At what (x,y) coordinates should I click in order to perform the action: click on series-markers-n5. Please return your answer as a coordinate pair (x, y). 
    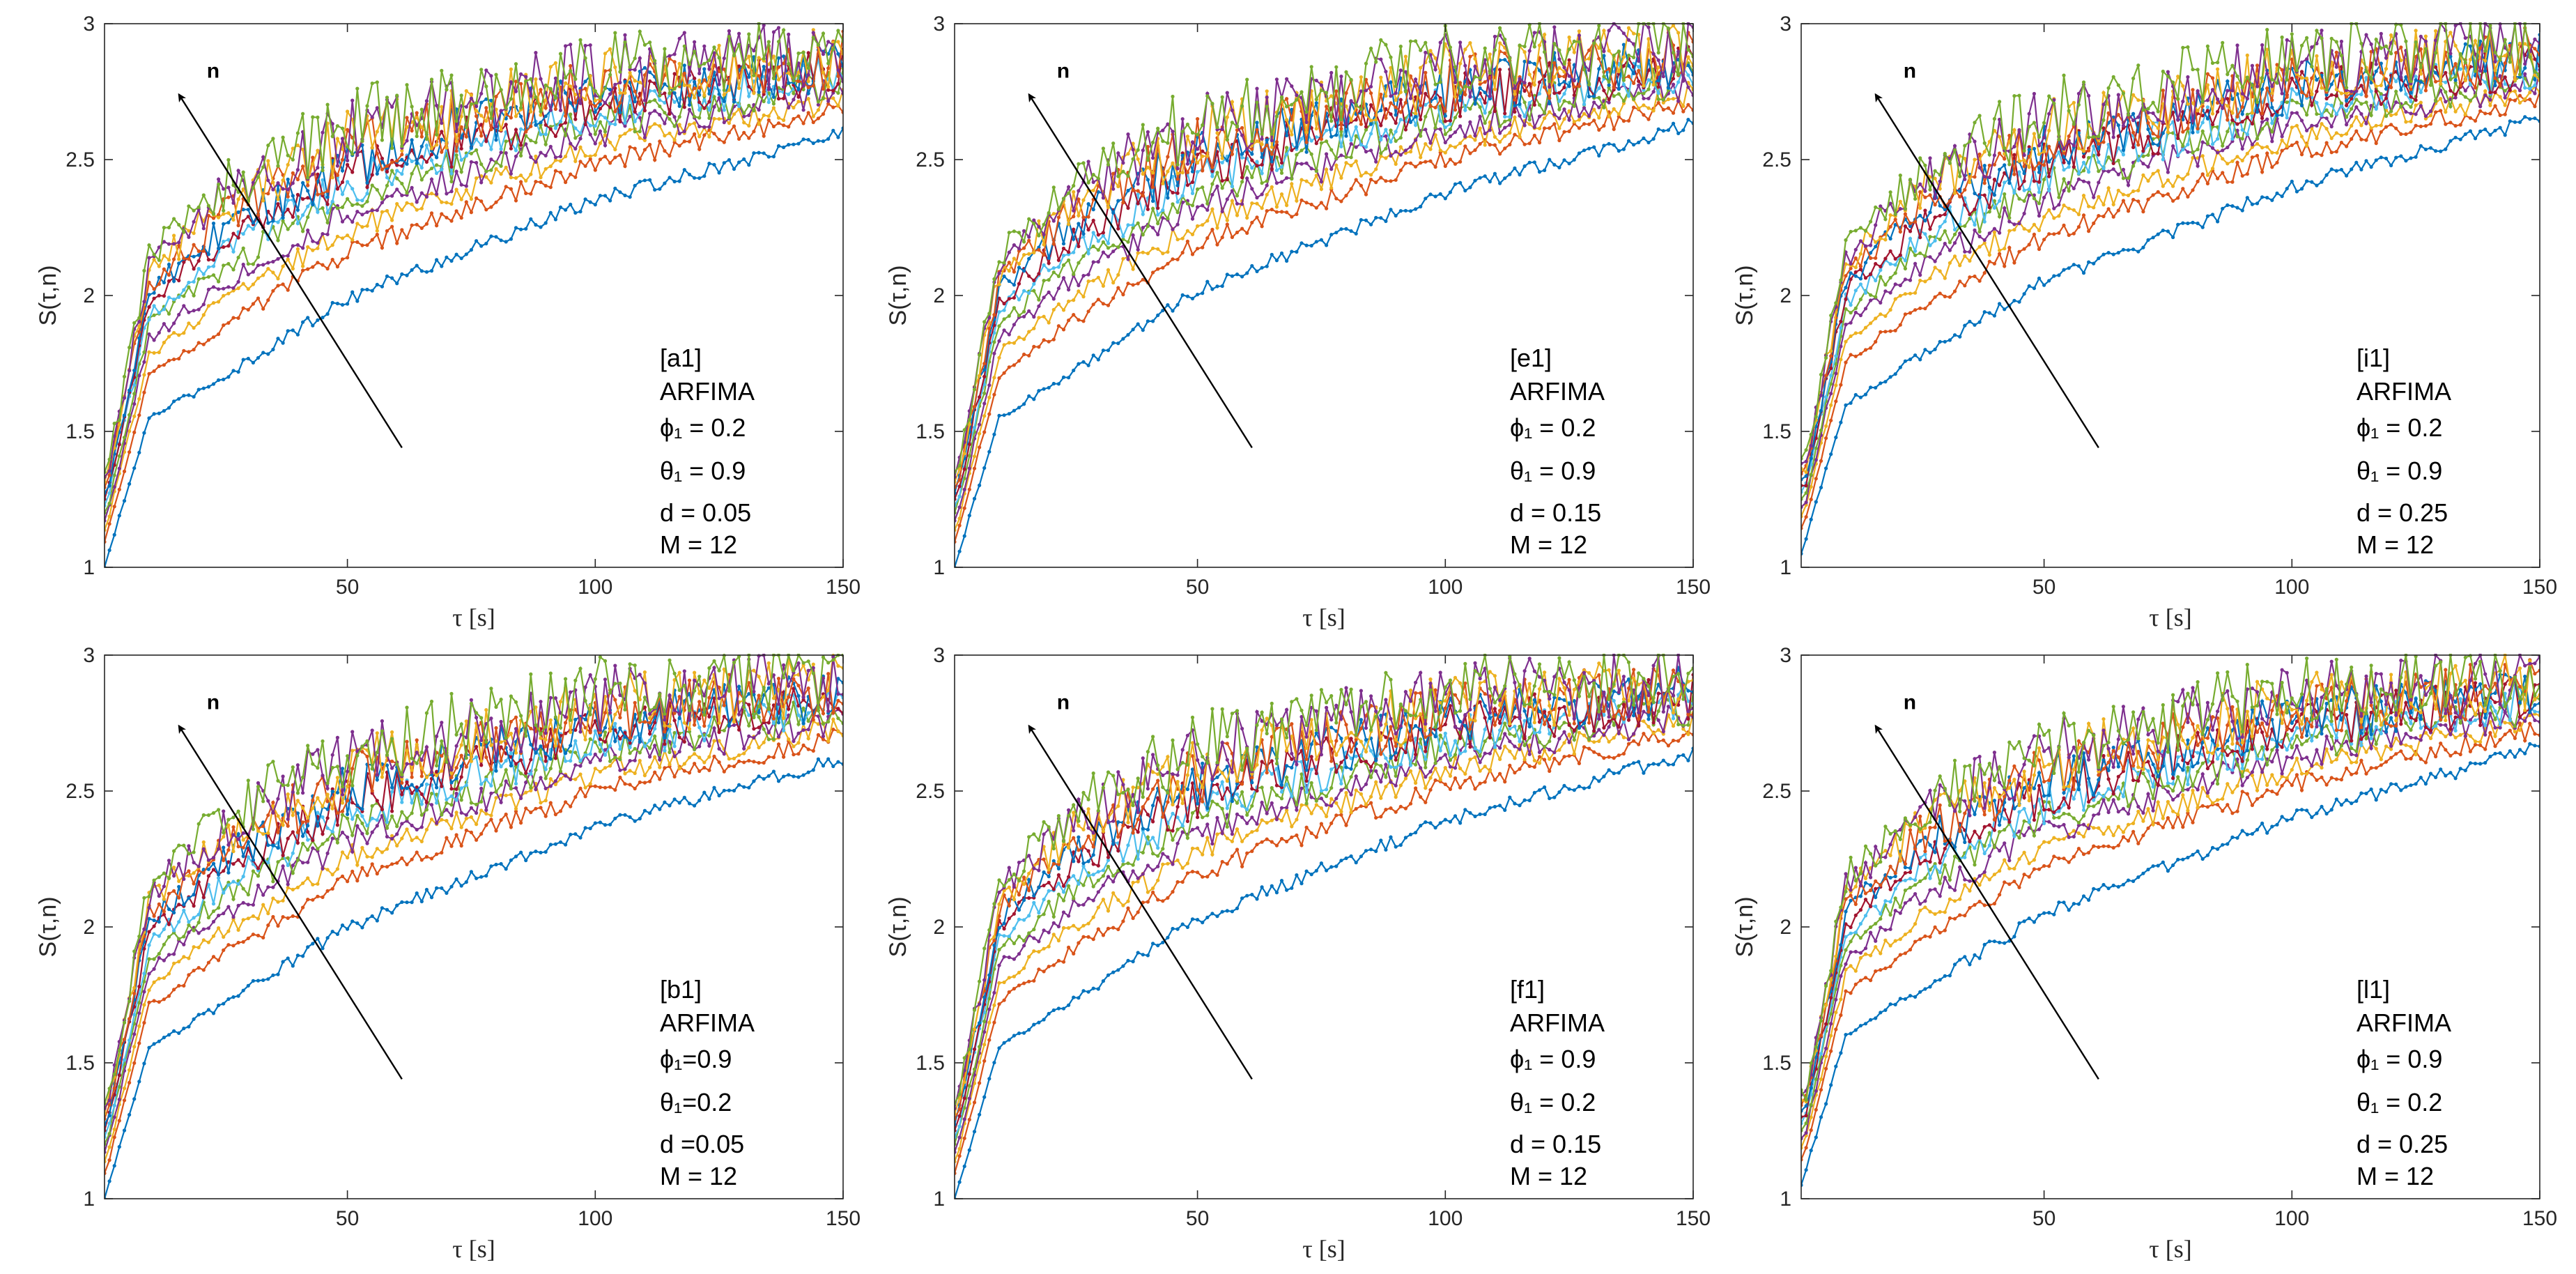
    Looking at the image, I should click on (1324, 918).